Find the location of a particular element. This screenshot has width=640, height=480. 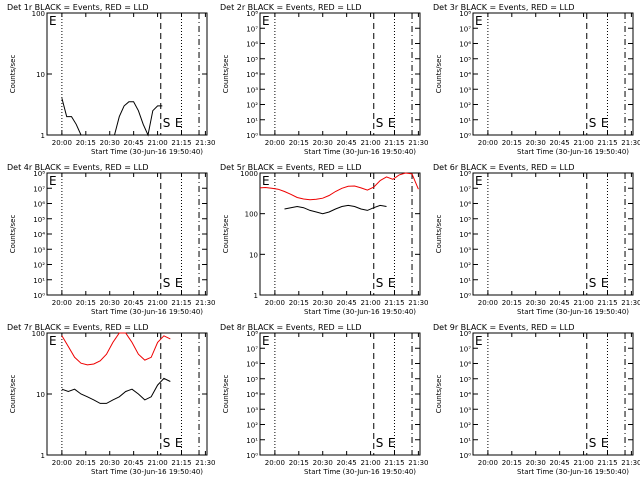

panel-title: Det 4r BLACK = Events, RED = LLD is located at coordinates (78, 167).